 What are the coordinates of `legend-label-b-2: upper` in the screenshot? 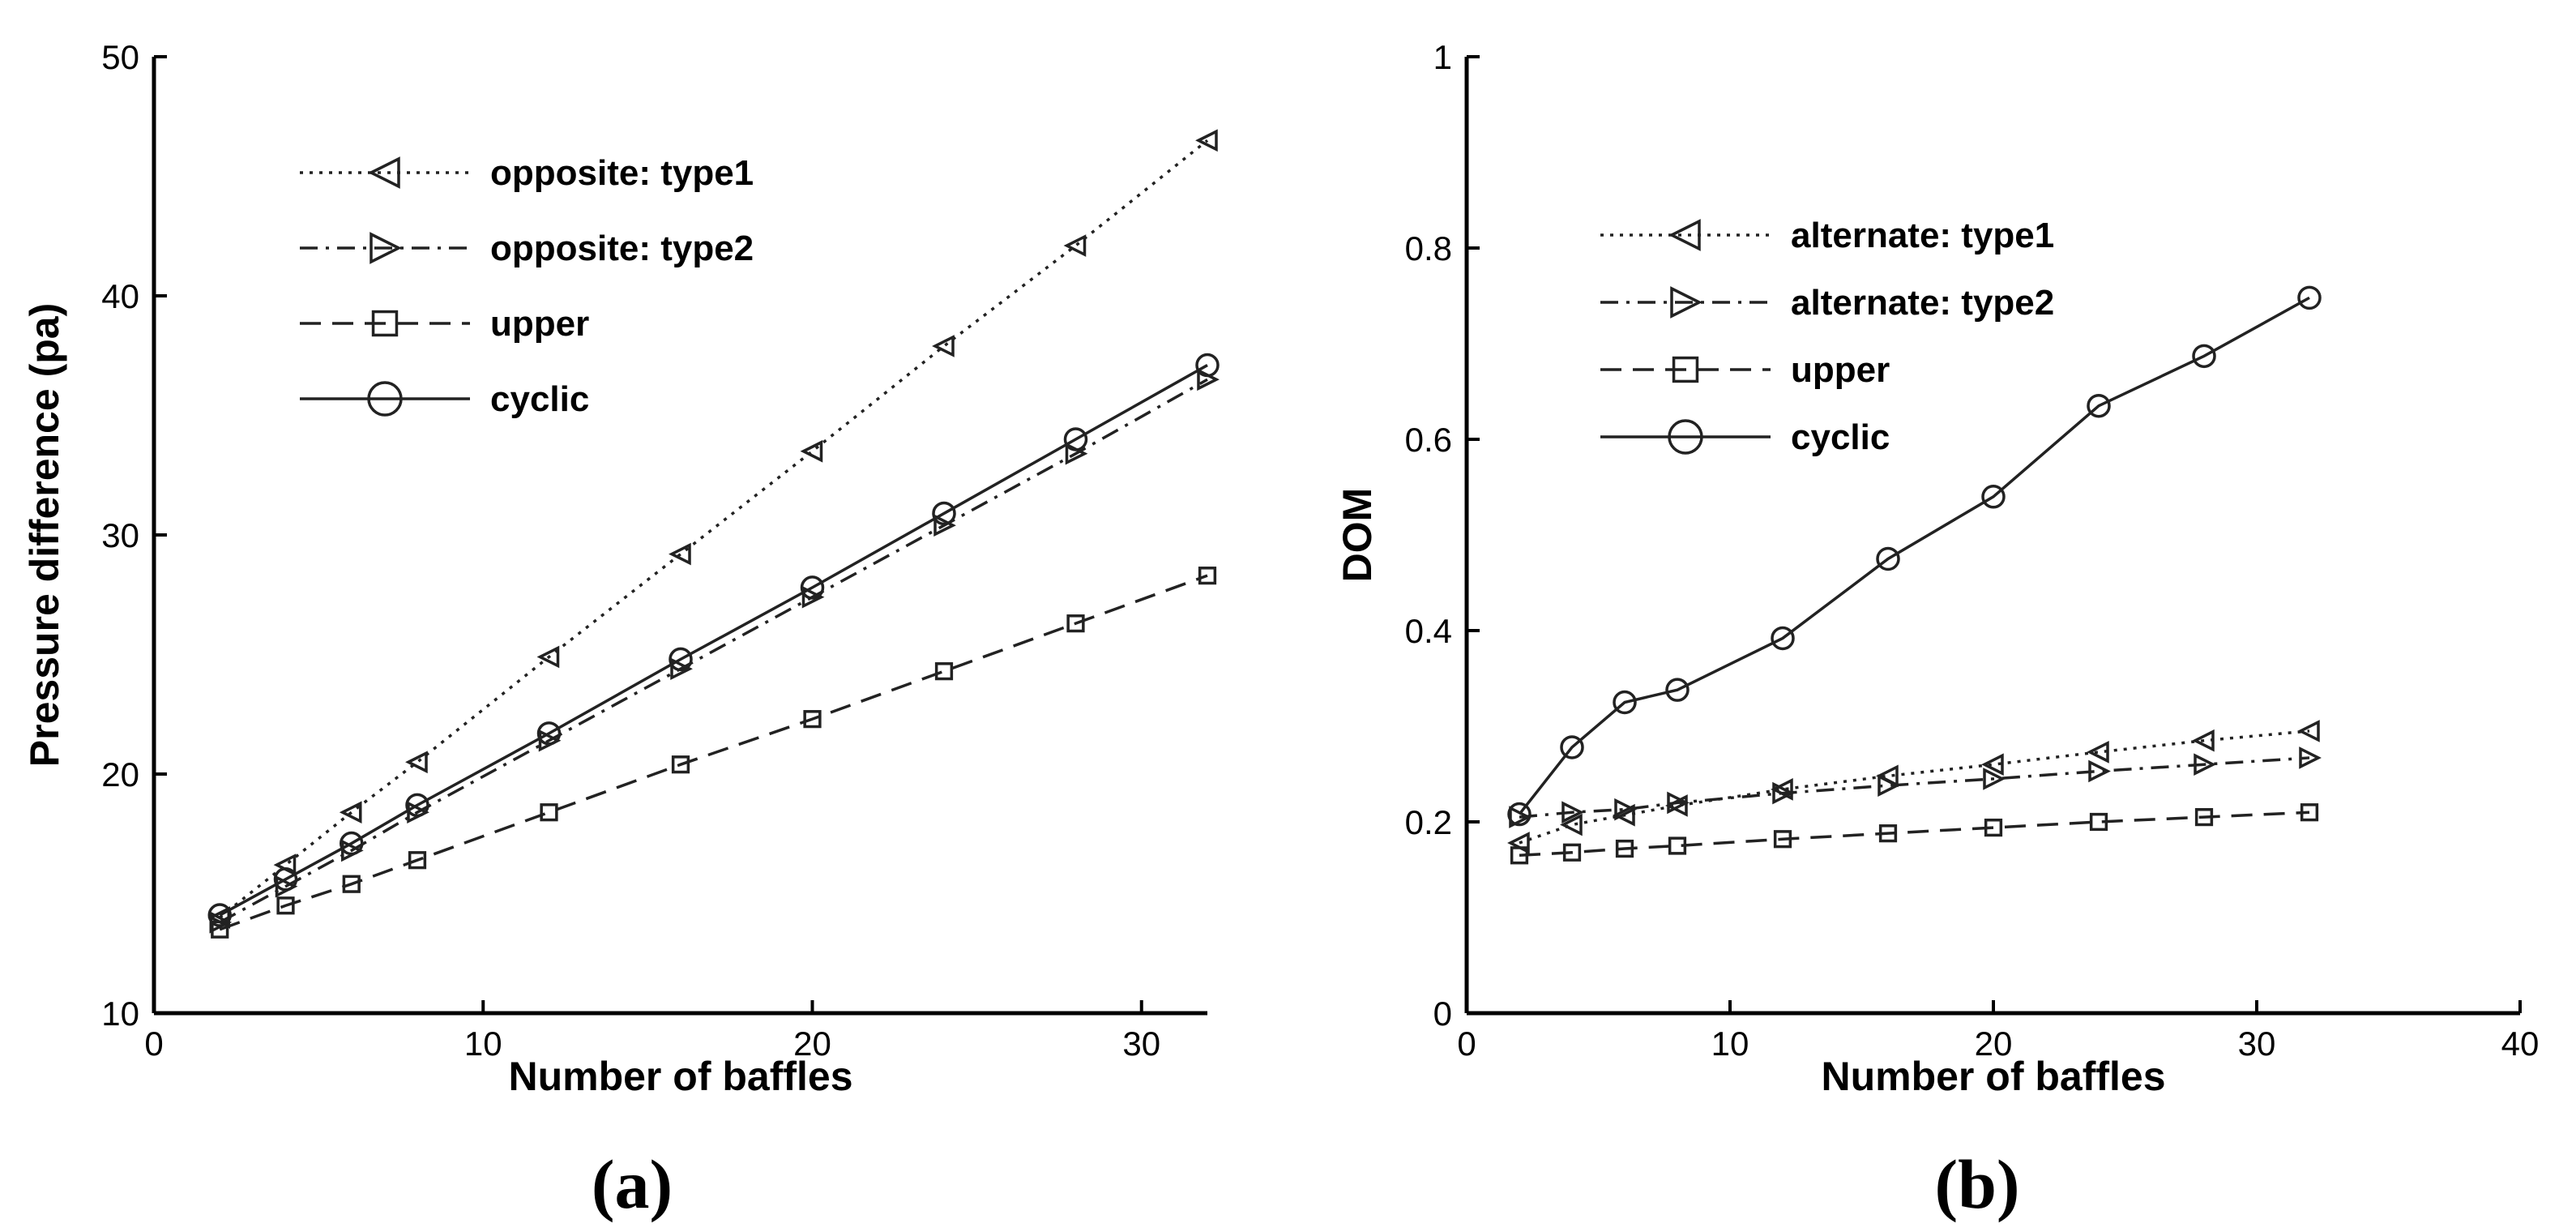 It's located at (1840, 370).